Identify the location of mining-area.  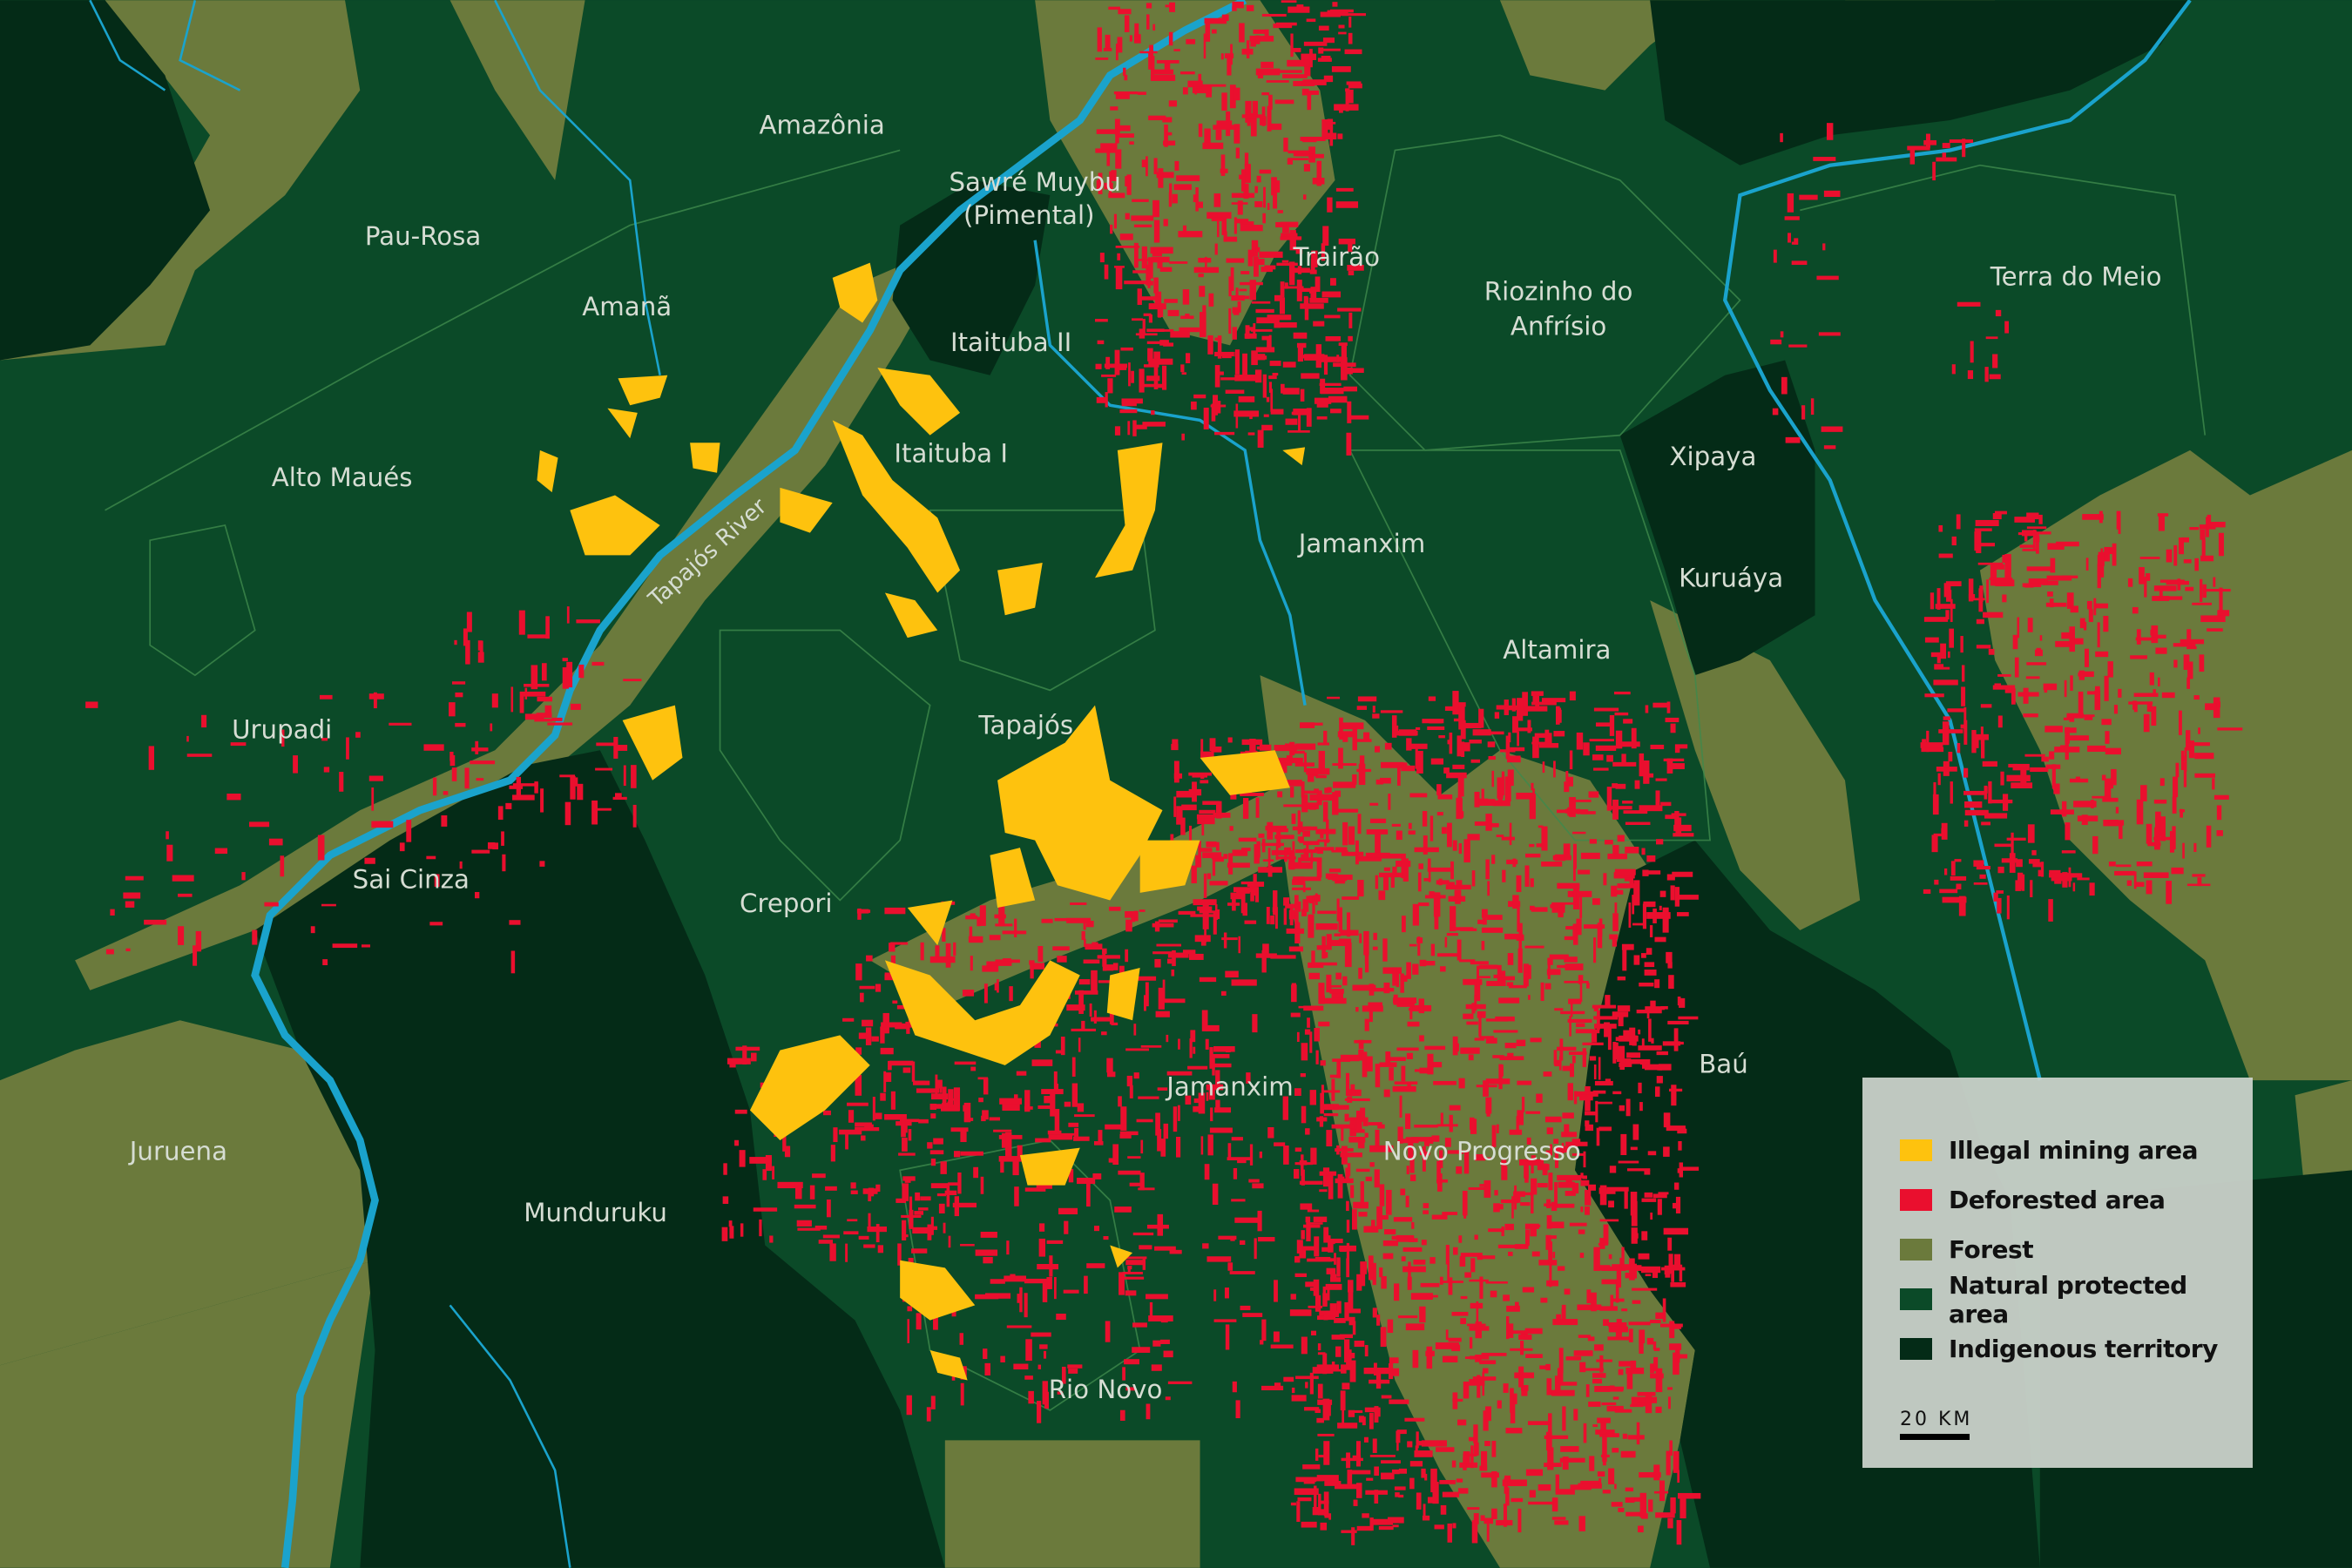
(1013, 879).